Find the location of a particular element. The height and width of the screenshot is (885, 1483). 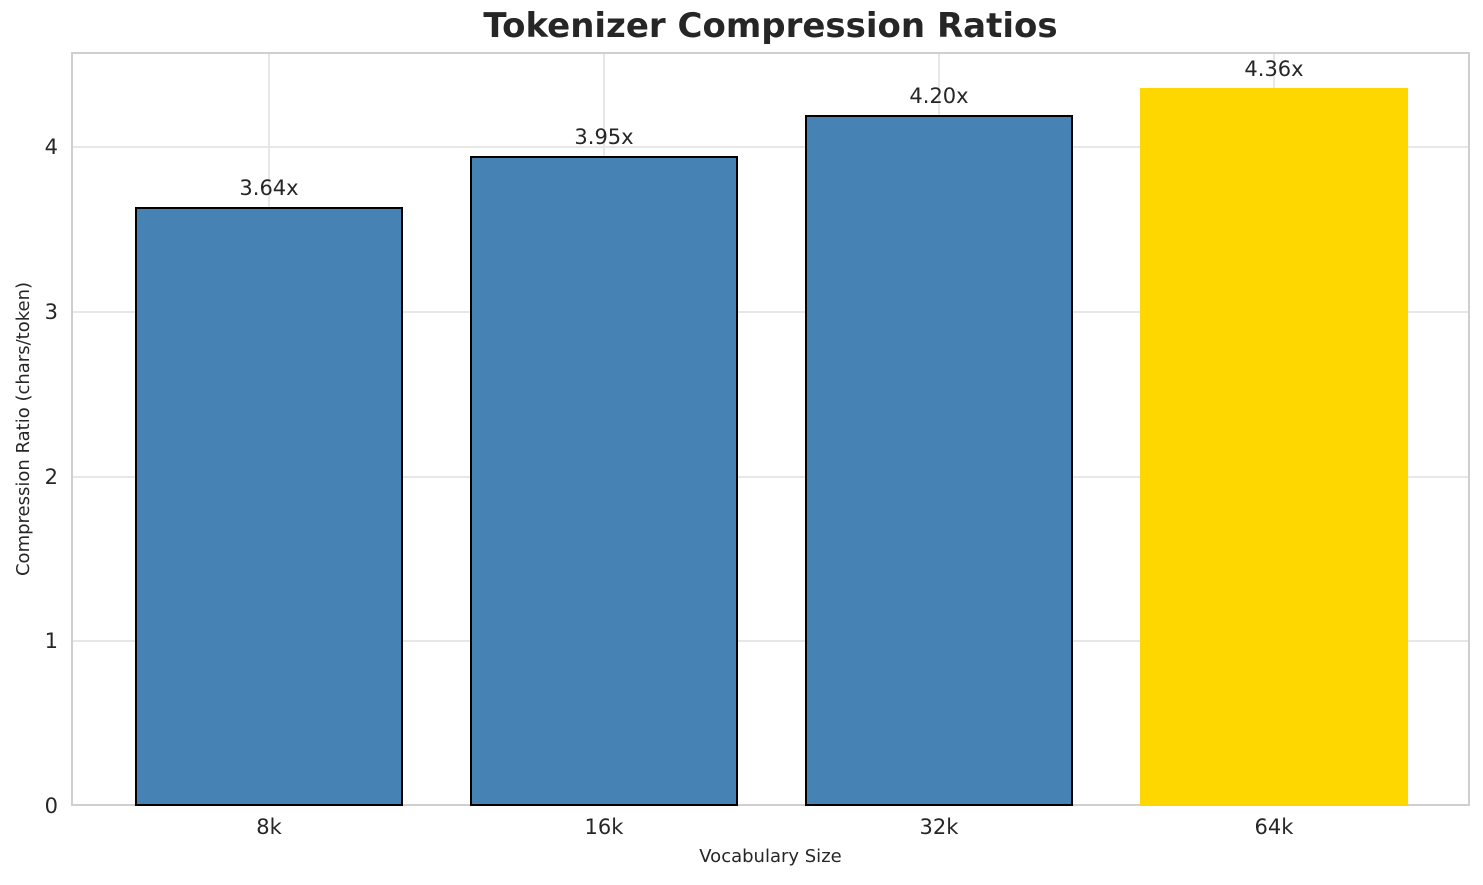

x-tick-label-32k: 32k is located at coordinates (939, 827).